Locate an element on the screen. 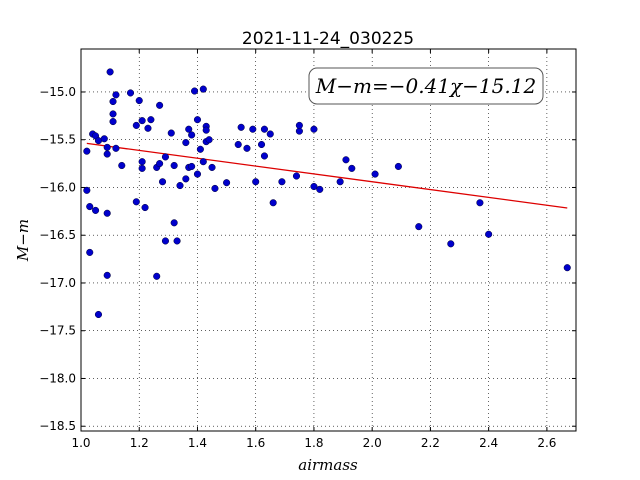  y-tick-label: −17.5 is located at coordinates (57, 331).